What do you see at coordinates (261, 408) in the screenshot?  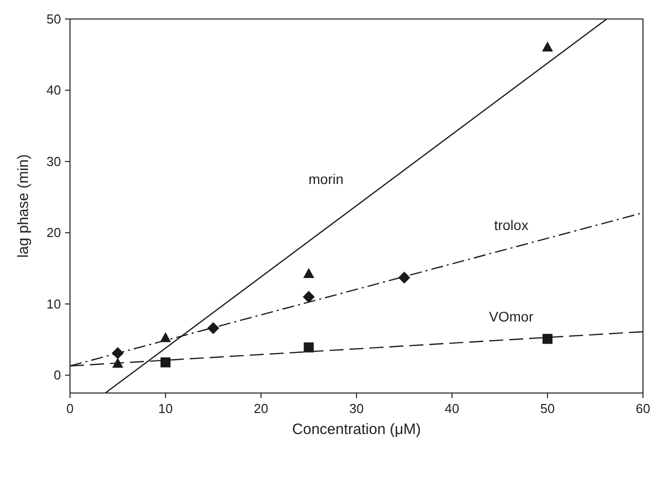 I see `x-tick-label: 20` at bounding box center [261, 408].